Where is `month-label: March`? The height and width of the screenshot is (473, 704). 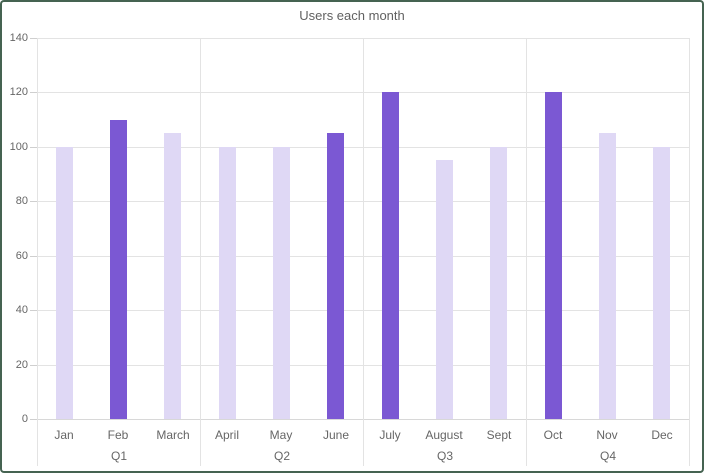 month-label: March is located at coordinates (173, 435).